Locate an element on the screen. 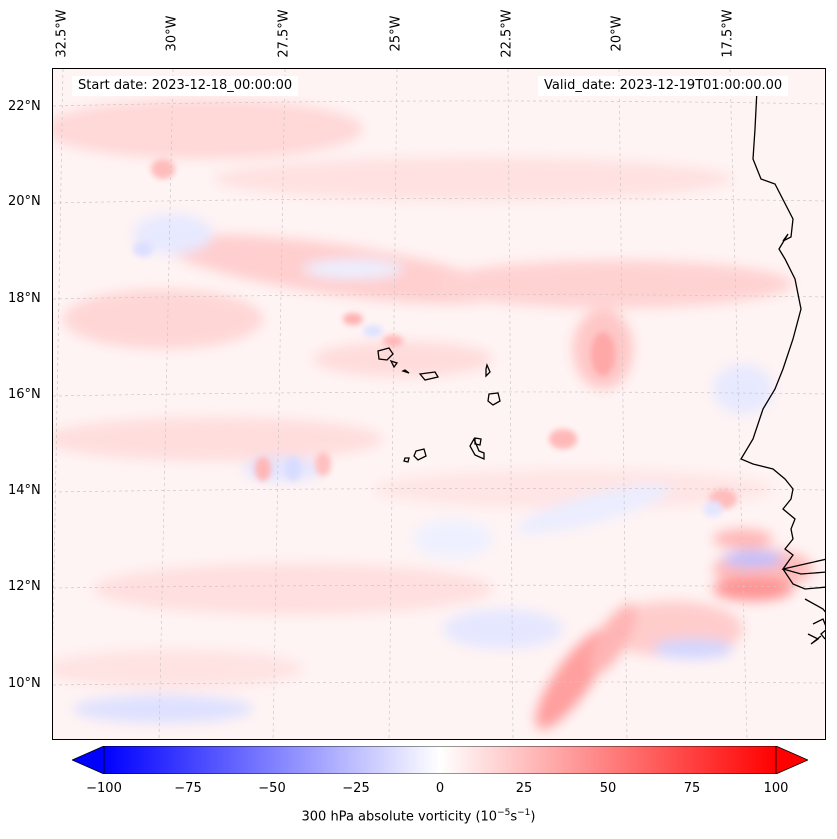 The image size is (837, 839). lat-label-16n: 16°N is located at coordinates (24, 394).